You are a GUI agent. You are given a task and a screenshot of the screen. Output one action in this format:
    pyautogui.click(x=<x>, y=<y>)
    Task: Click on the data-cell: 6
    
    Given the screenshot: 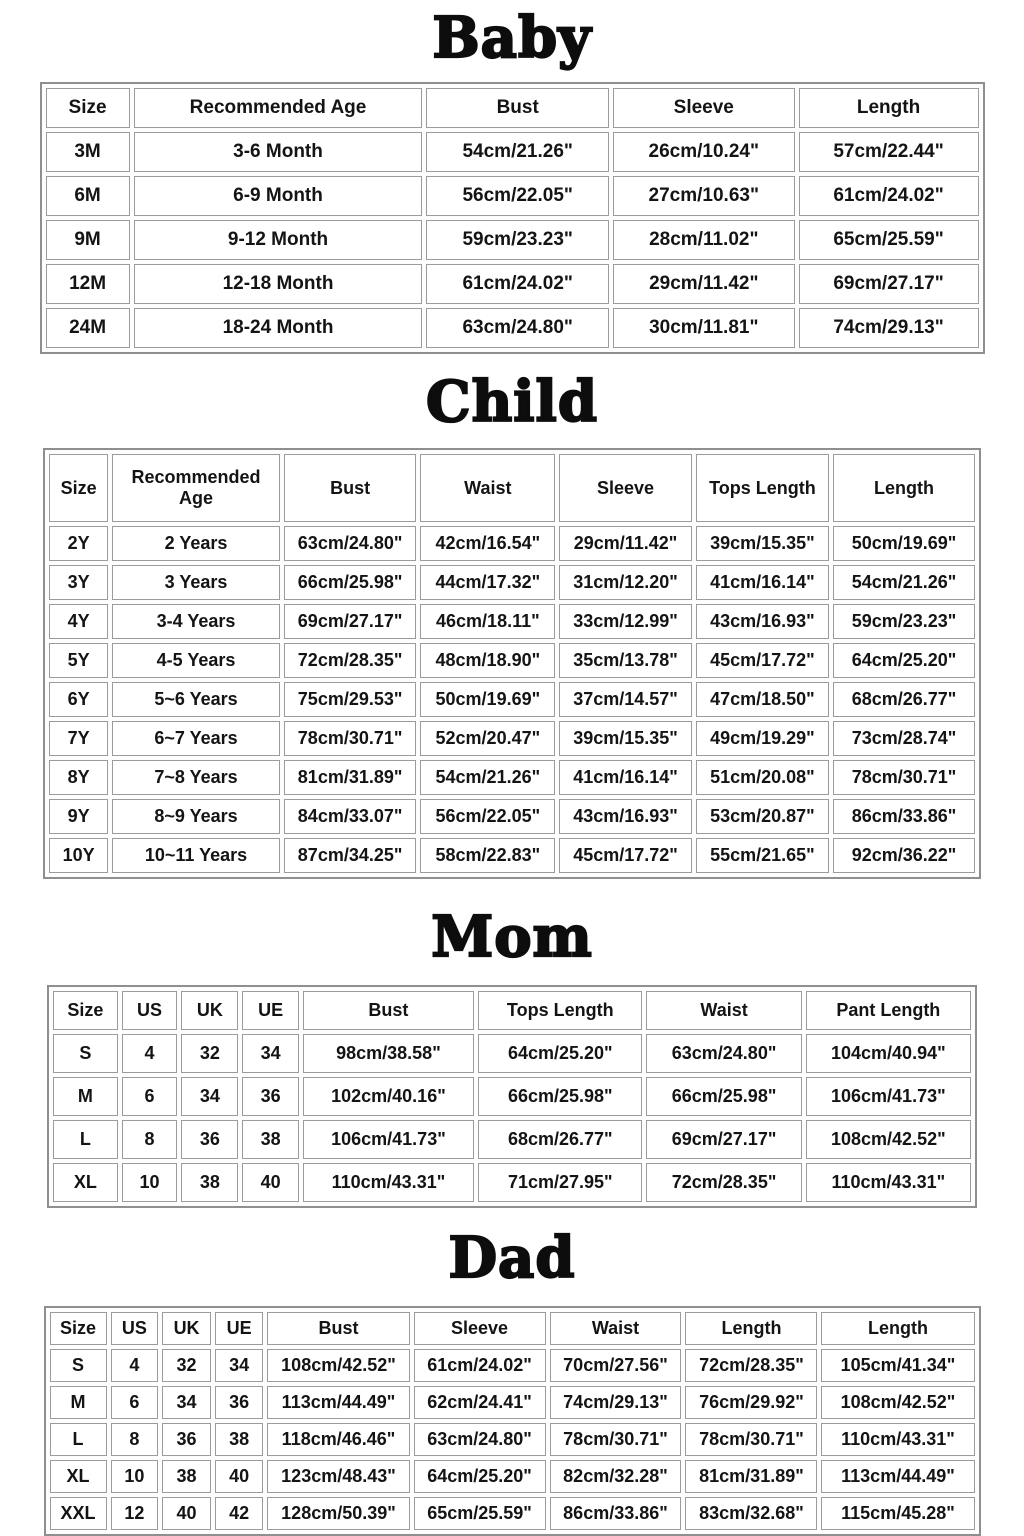 What is the action you would take?
    pyautogui.click(x=149, y=1096)
    